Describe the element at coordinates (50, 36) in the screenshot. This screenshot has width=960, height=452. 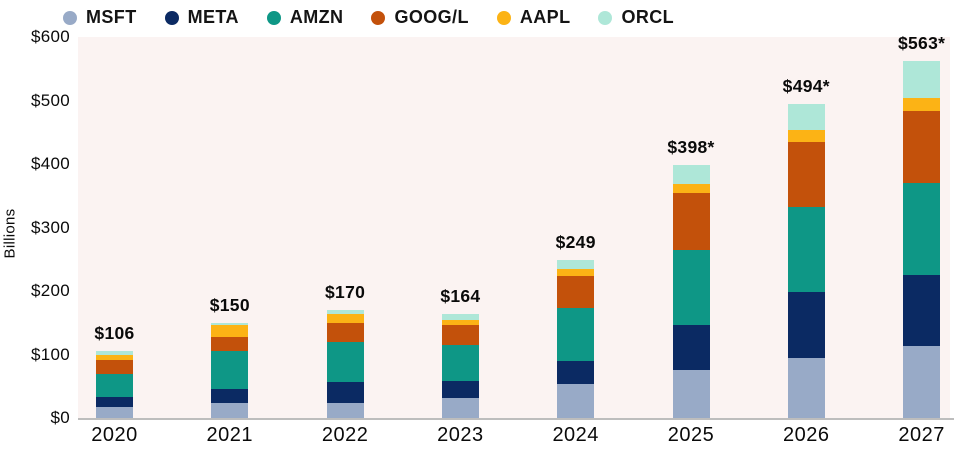
I see `y-tick-600: $600` at that location.